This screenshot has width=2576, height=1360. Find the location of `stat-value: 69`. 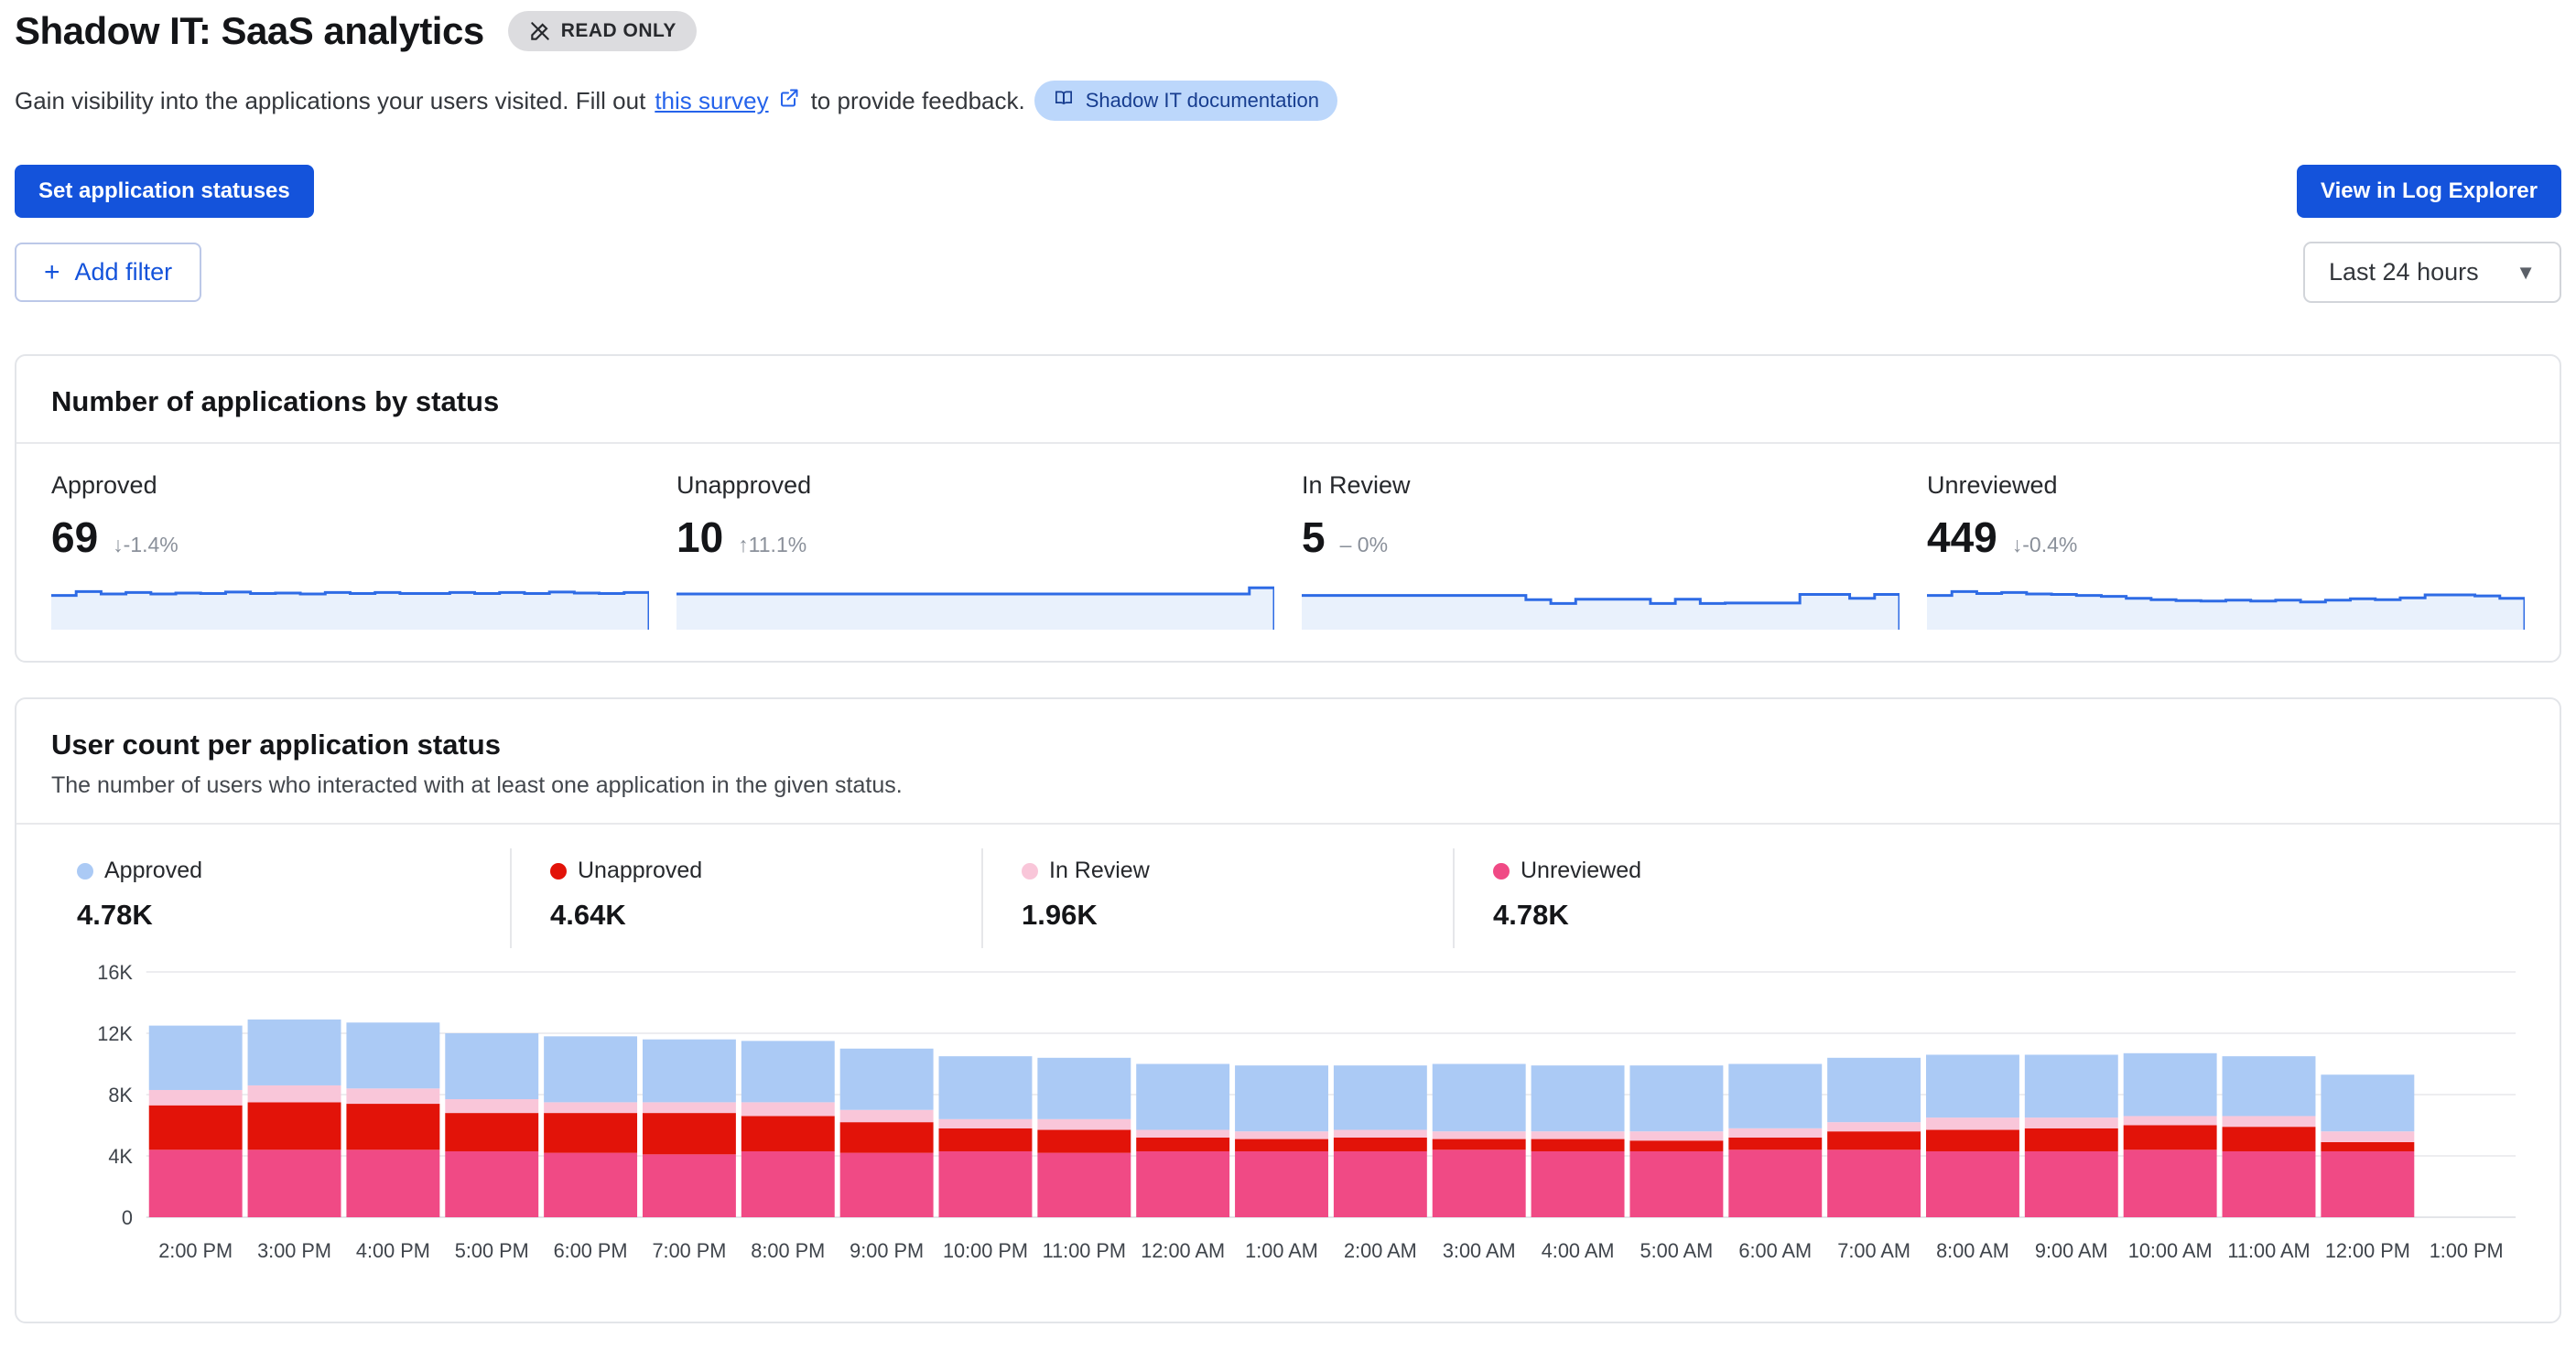

stat-value: 69 is located at coordinates (75, 537).